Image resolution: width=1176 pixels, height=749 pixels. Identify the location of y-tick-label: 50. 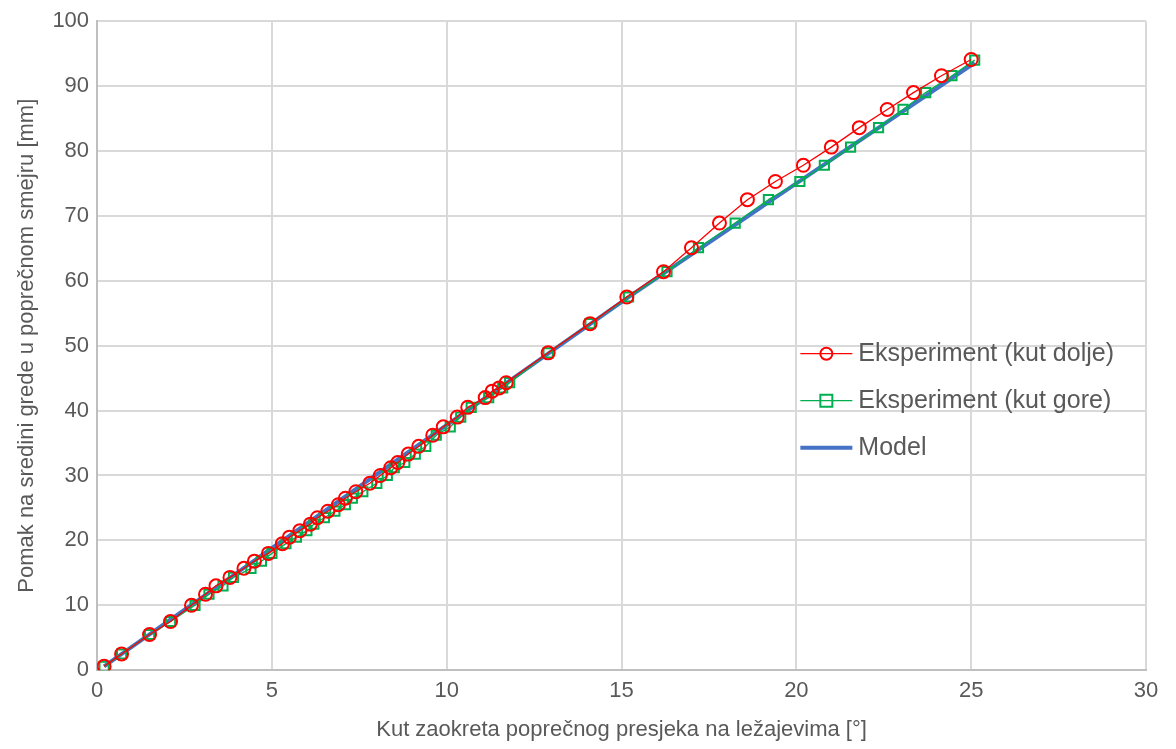
(77, 344).